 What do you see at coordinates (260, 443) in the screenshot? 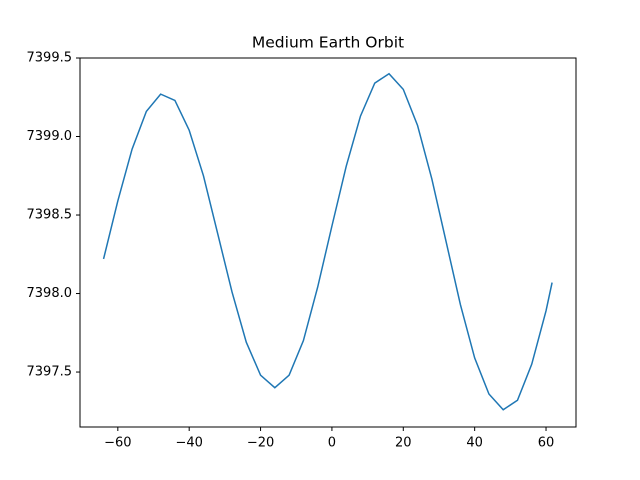
I see `x-tick-label: −20` at bounding box center [260, 443].